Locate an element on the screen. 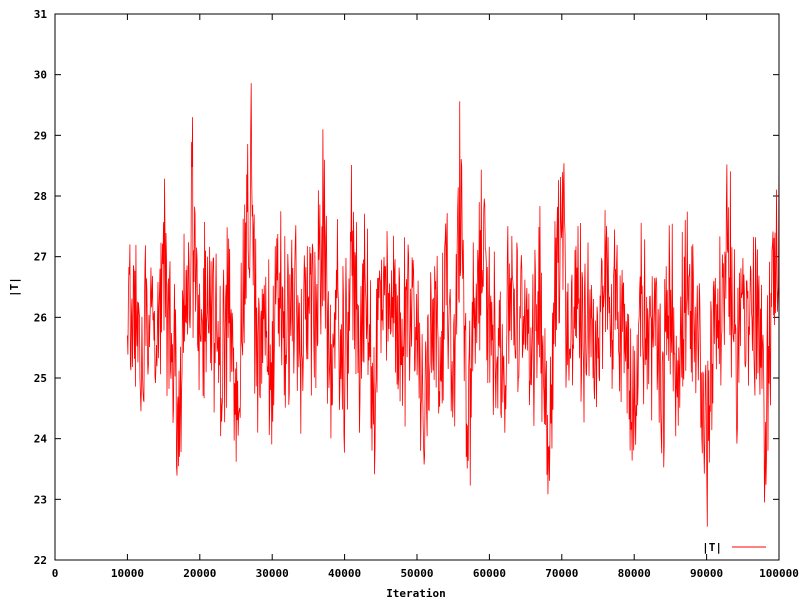  y-tick-label: 24 is located at coordinates (41, 439).